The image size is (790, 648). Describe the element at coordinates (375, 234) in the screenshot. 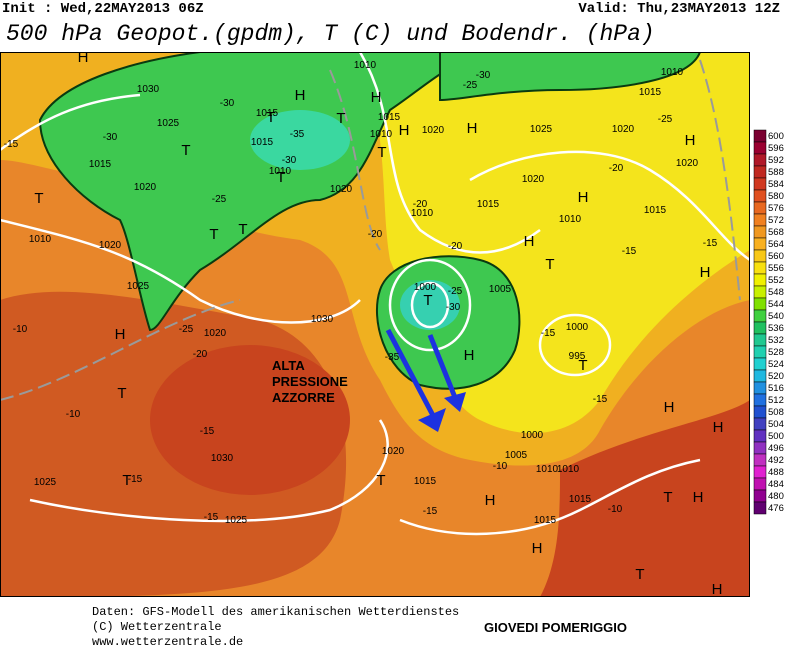

I see `contour-label: -20` at that location.